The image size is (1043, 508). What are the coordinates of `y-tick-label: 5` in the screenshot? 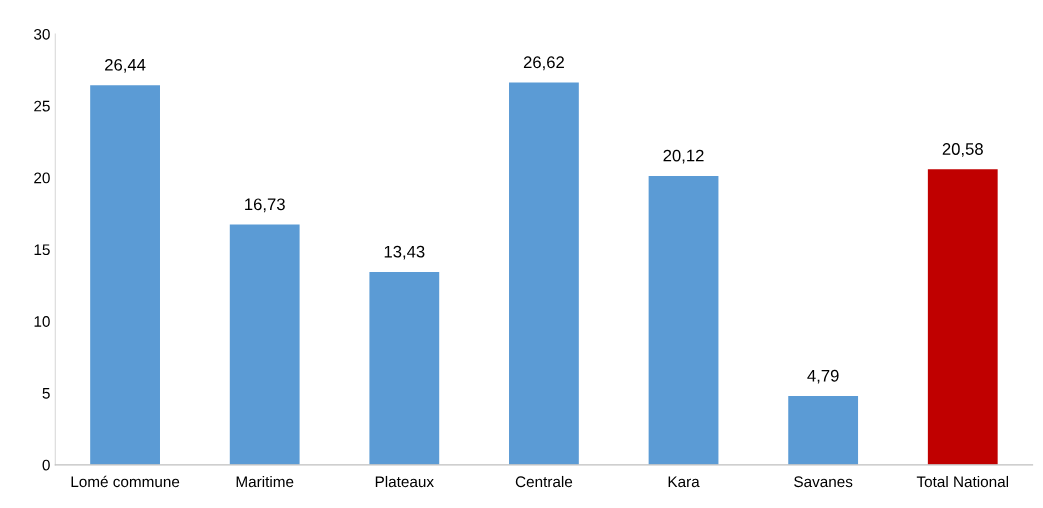 It's located at (46, 393).